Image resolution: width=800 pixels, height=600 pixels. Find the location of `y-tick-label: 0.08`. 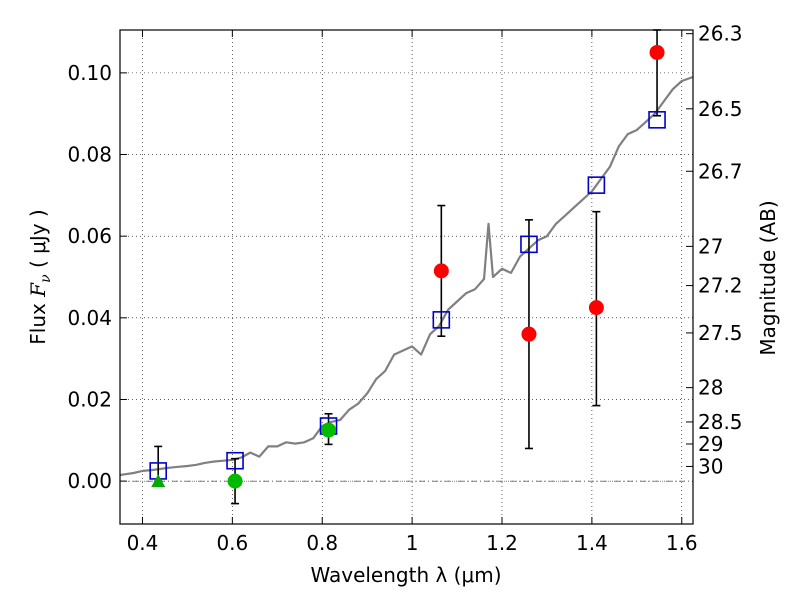

y-tick-label: 0.08 is located at coordinates (89, 155).